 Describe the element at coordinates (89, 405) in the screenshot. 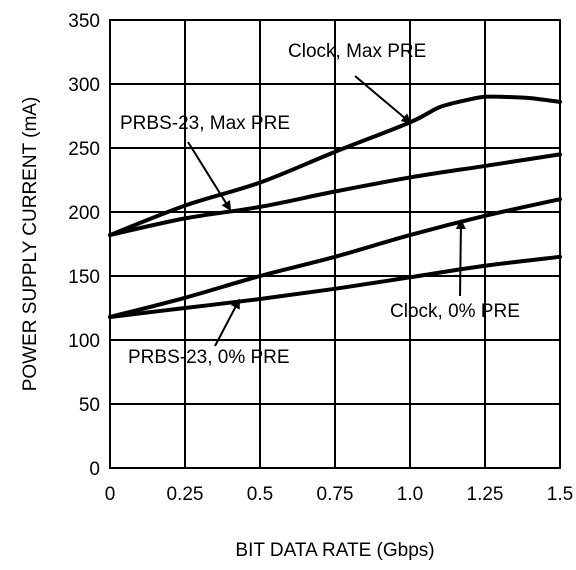

I see `y-tick-label: 50` at that location.